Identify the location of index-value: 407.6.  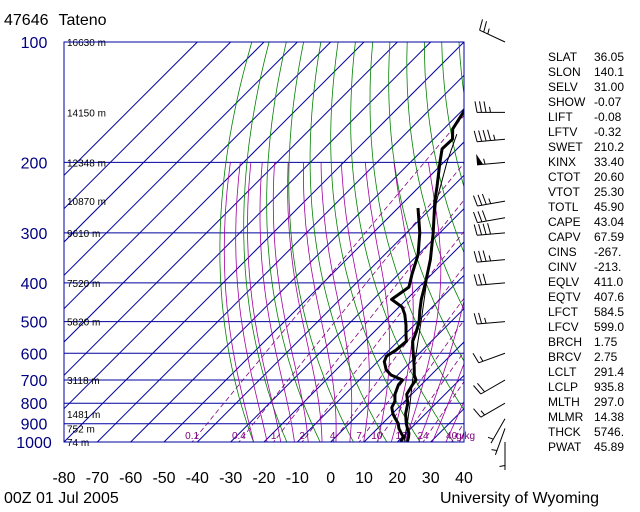
(609, 297).